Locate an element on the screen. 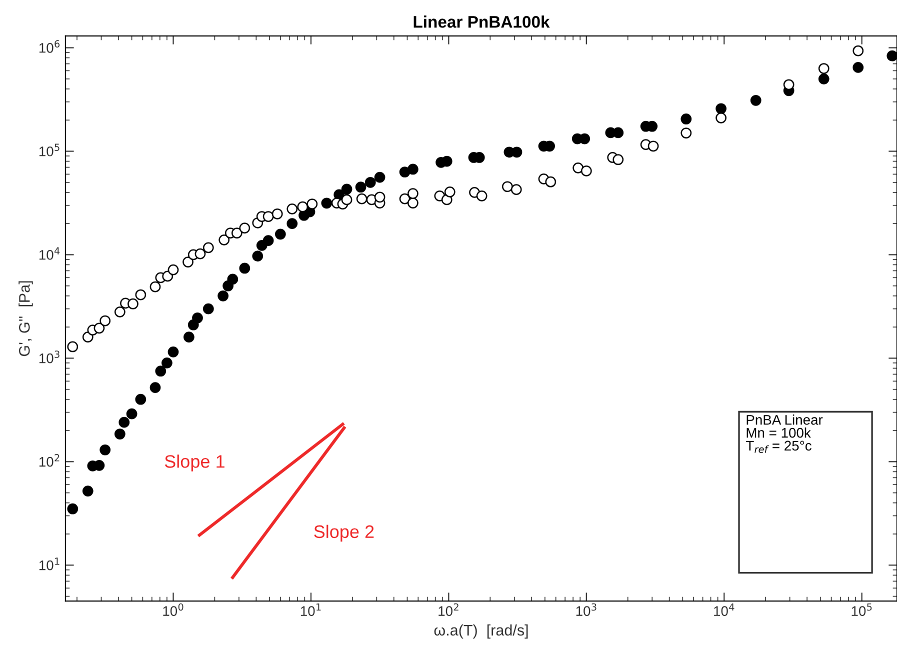 The height and width of the screenshot is (654, 897). series-label: Slope 2 is located at coordinates (344, 533).